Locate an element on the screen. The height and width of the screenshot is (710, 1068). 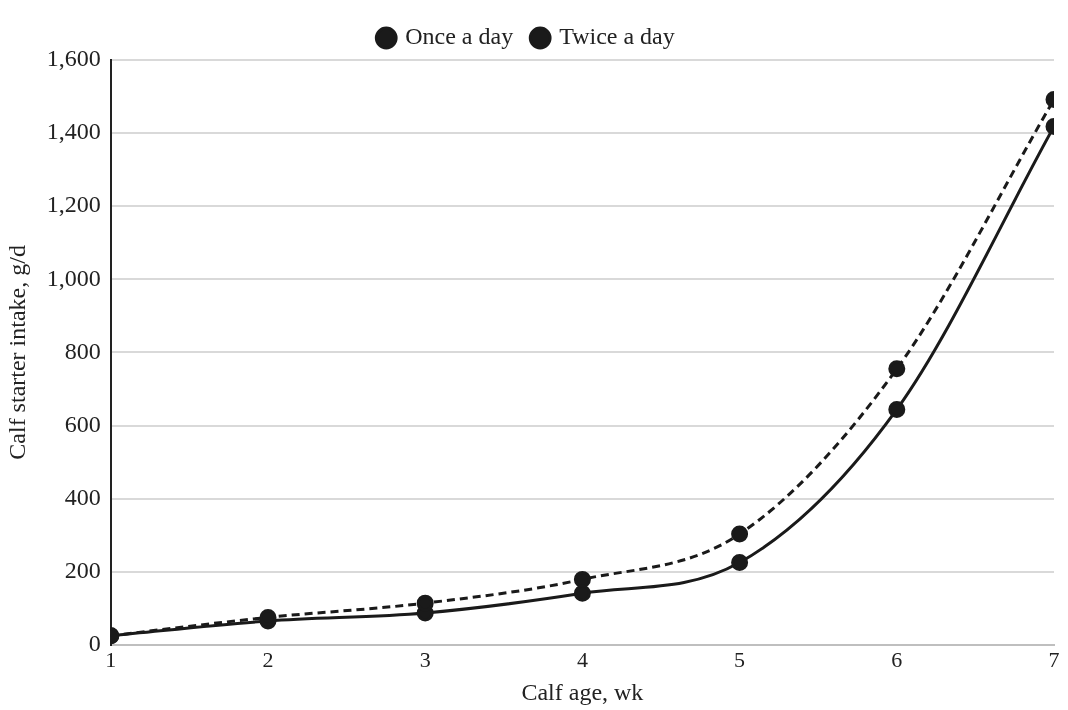
x-tick-label: 4 is located at coordinates (582, 659).